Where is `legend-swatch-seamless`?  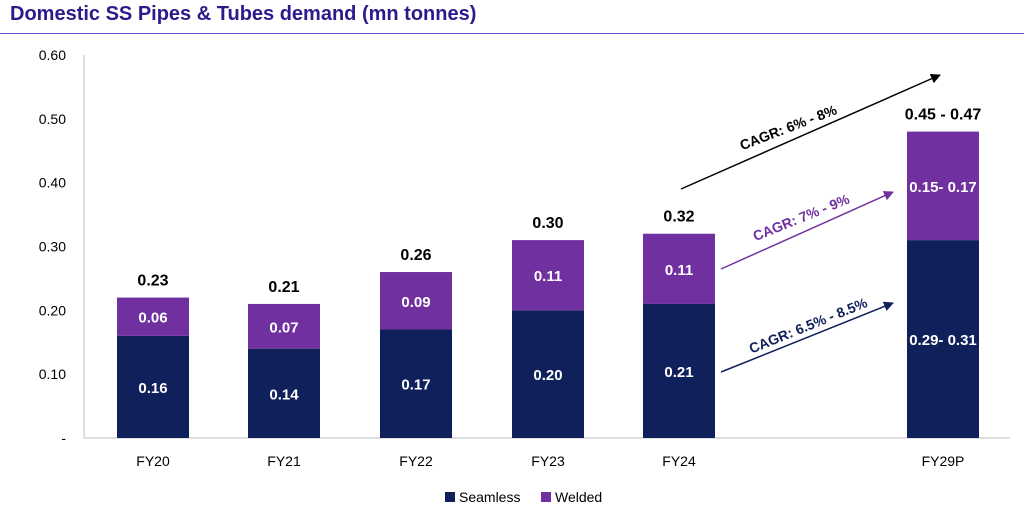 legend-swatch-seamless is located at coordinates (450, 497).